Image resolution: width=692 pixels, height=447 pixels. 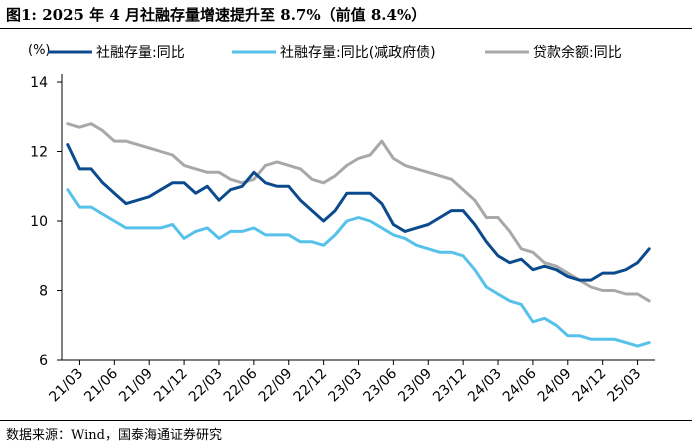 I want to click on x-tick-label: 21/03, so click(x=66, y=386).